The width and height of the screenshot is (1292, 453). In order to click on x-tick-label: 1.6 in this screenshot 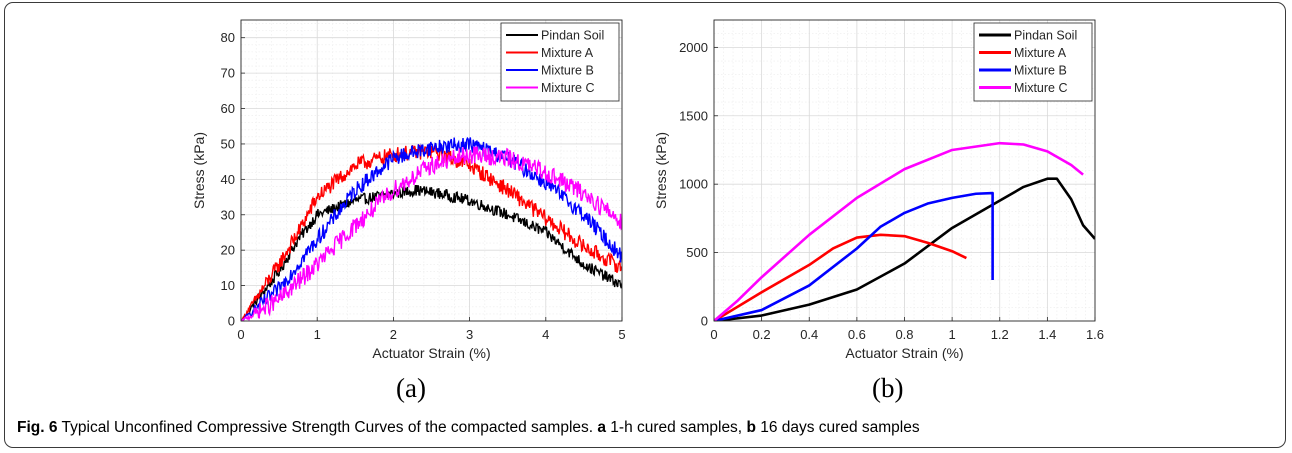, I will do `click(1095, 334)`.